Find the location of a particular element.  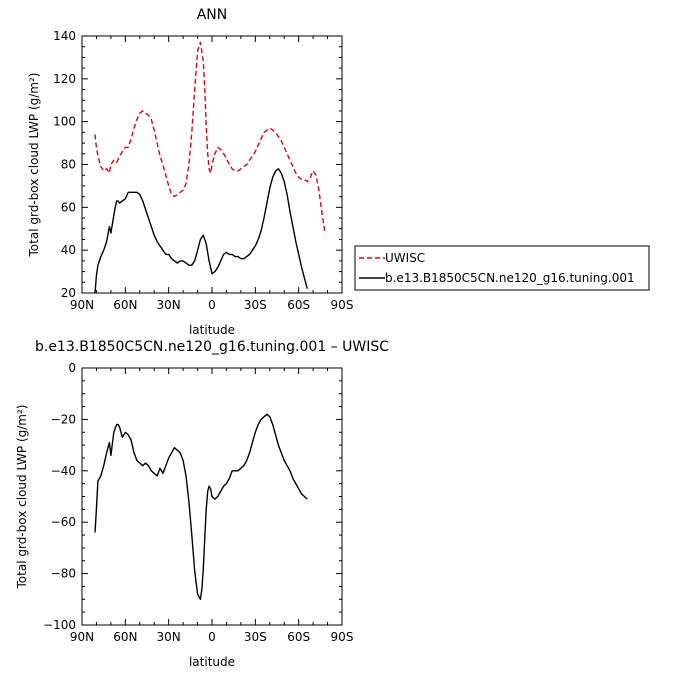

y-tick-label: 80 is located at coordinates (68, 165).